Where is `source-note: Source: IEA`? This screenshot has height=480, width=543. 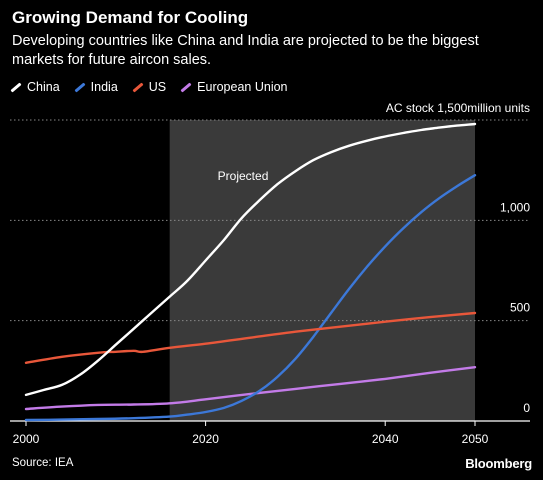
source-note: Source: IEA is located at coordinates (43, 463).